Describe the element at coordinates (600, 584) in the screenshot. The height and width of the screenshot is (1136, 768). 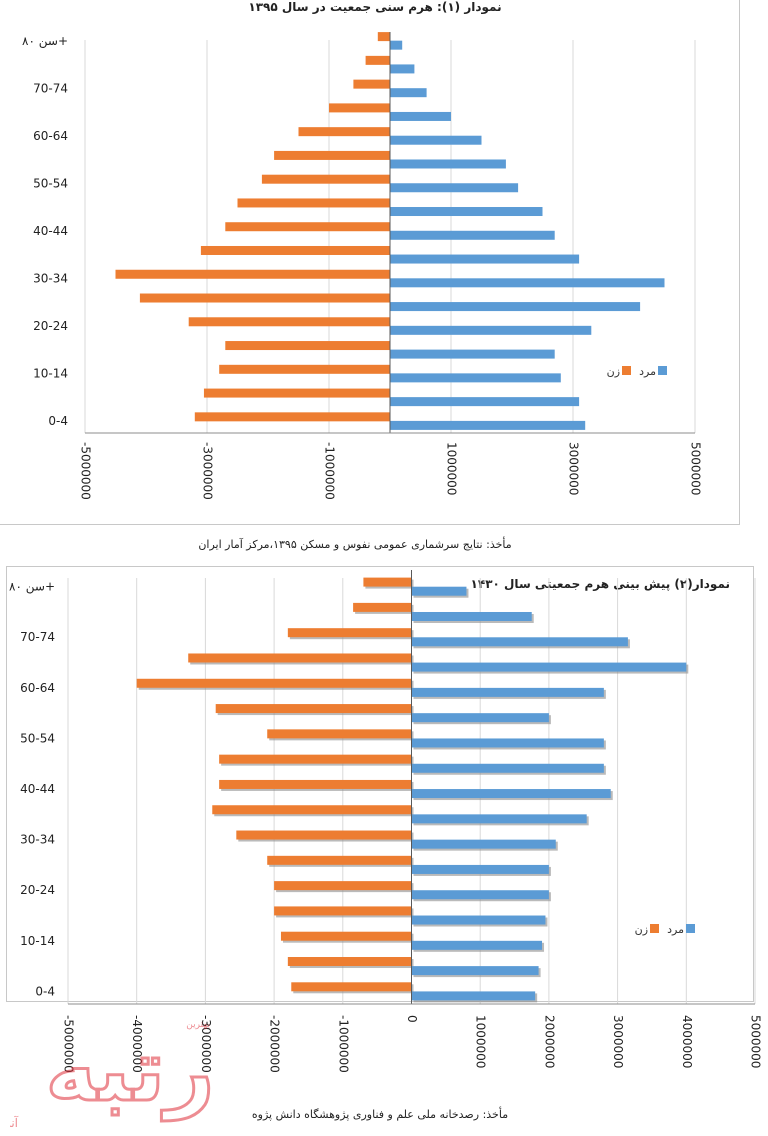
I see `chart2-title: نمودار(۲) پیش بینی هرم جمعیتی سال ۱۴۳۰` at that location.